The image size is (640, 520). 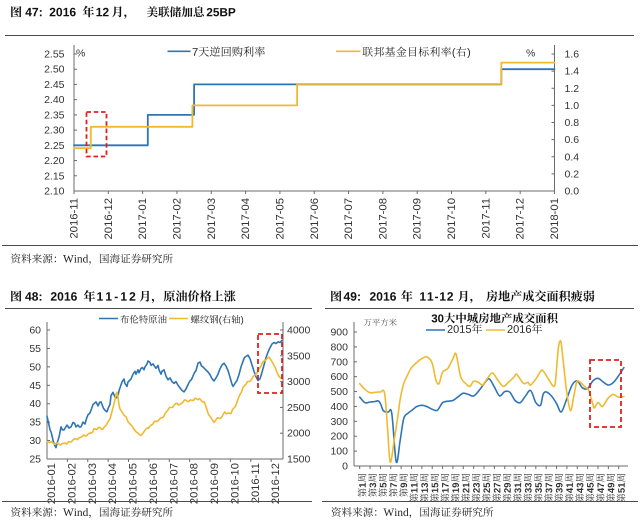 I want to click on svg-text: 2018-01, so click(x=555, y=218).